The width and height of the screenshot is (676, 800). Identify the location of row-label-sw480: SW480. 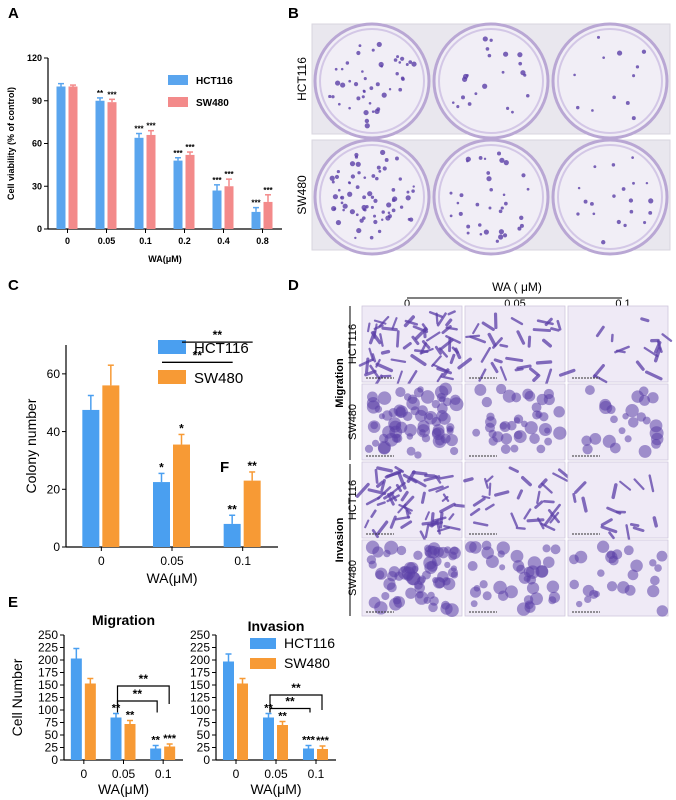
(302, 195).